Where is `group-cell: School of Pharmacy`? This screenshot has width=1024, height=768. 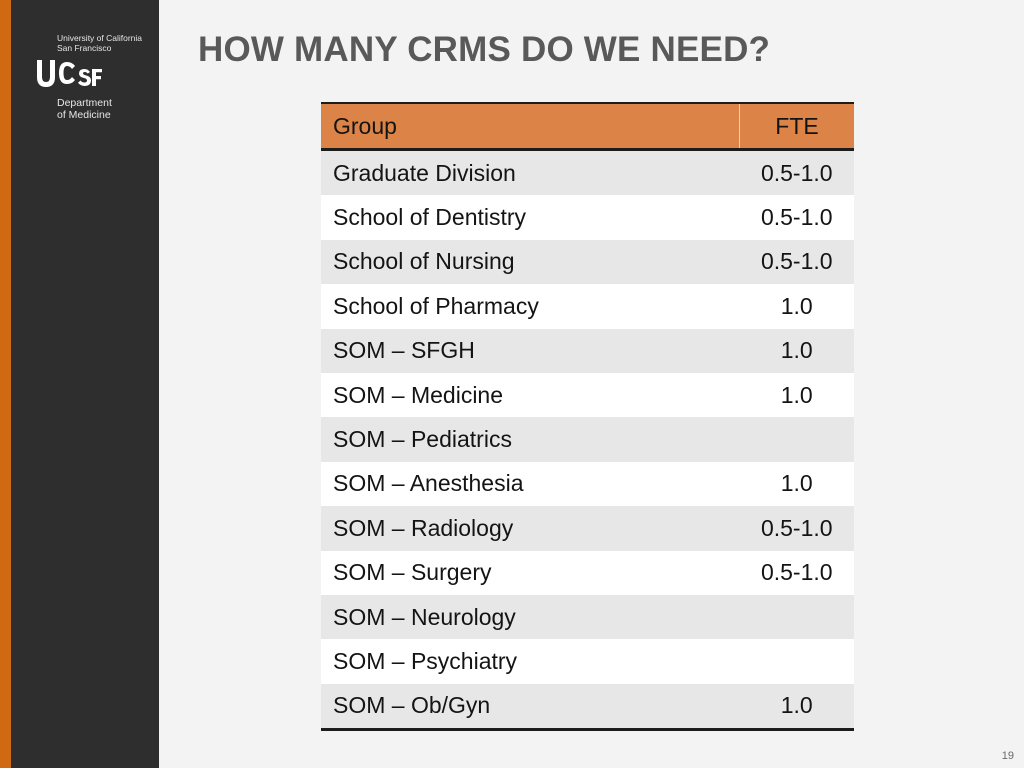 group-cell: School of Pharmacy is located at coordinates (530, 306).